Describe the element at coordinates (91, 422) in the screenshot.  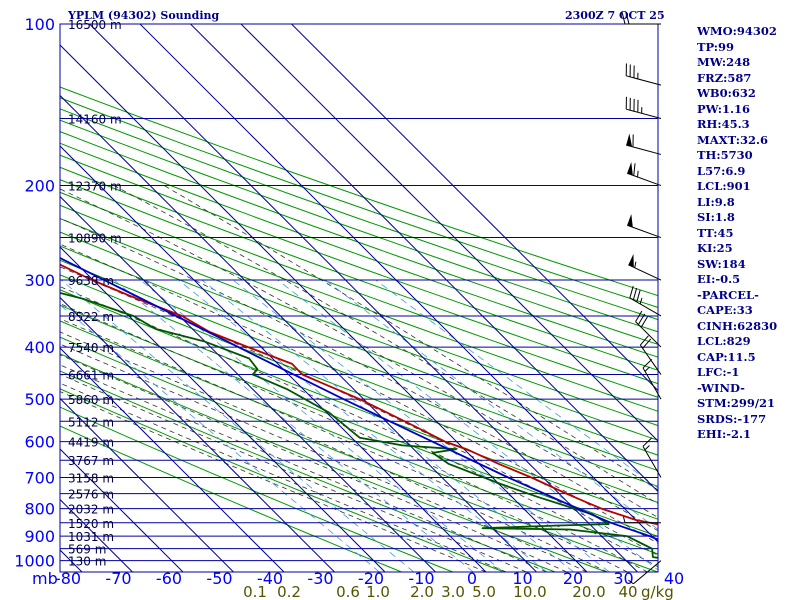
I see `height-label: 5112 m` at that location.